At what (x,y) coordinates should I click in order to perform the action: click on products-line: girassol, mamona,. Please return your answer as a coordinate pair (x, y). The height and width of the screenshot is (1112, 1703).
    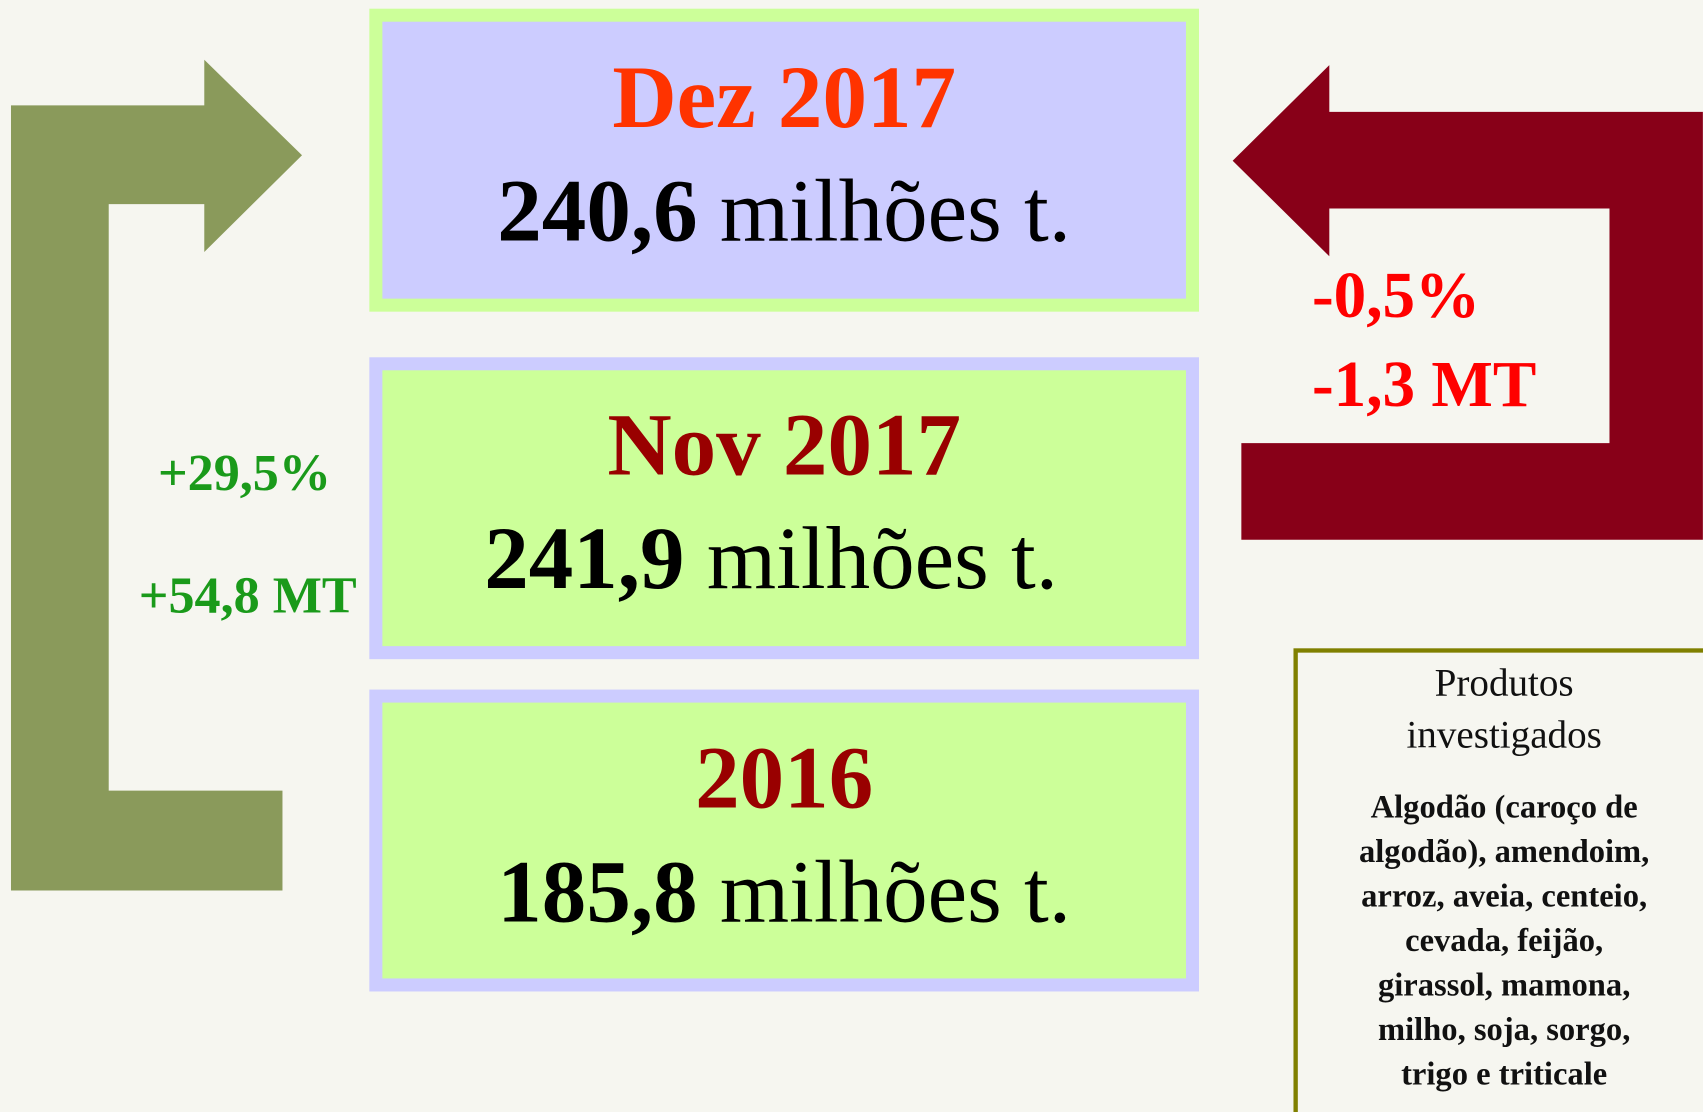
    Looking at the image, I should click on (1504, 986).